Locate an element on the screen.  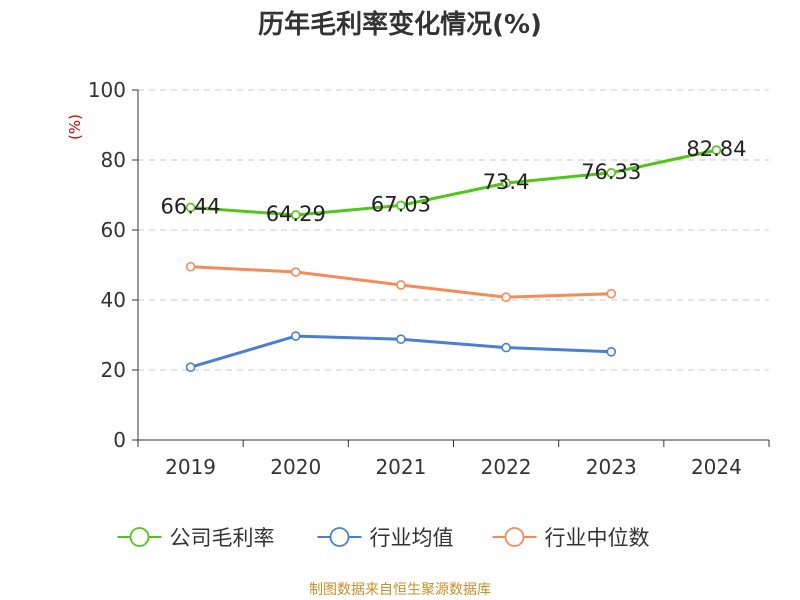
data-label: 66.44 is located at coordinates (191, 206).